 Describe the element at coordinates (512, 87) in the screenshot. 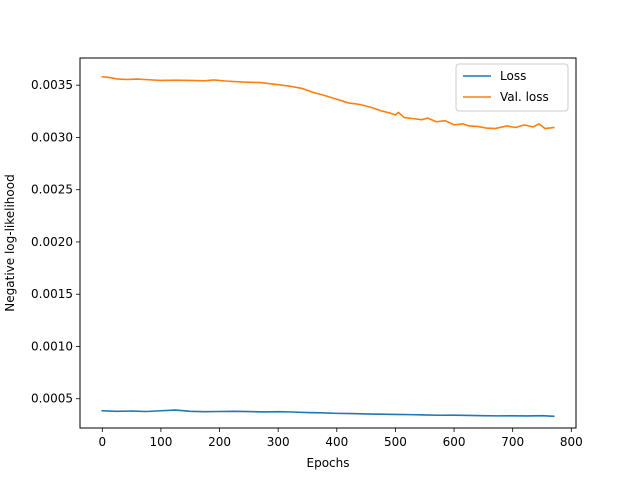

I see `legend: Loss Val. loss` at that location.